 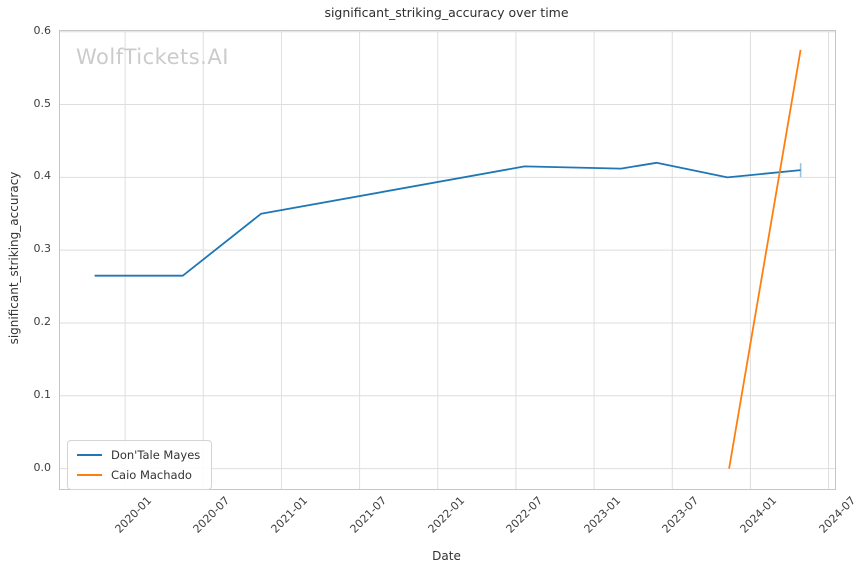 What do you see at coordinates (42, 394) in the screenshot?
I see `y-tick-label: 0.1` at bounding box center [42, 394].